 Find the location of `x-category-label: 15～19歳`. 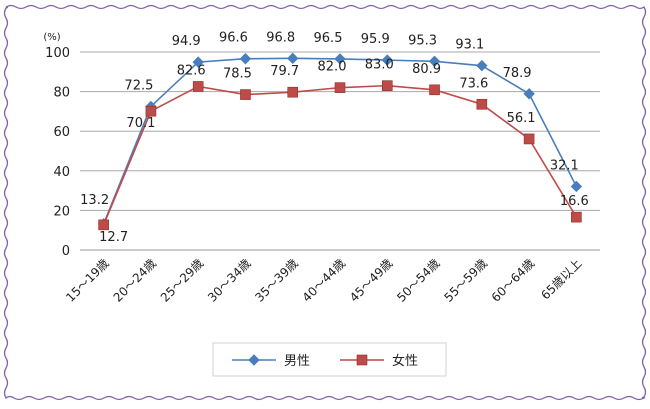

x-category-label: 15～19歳 is located at coordinates (87, 280).